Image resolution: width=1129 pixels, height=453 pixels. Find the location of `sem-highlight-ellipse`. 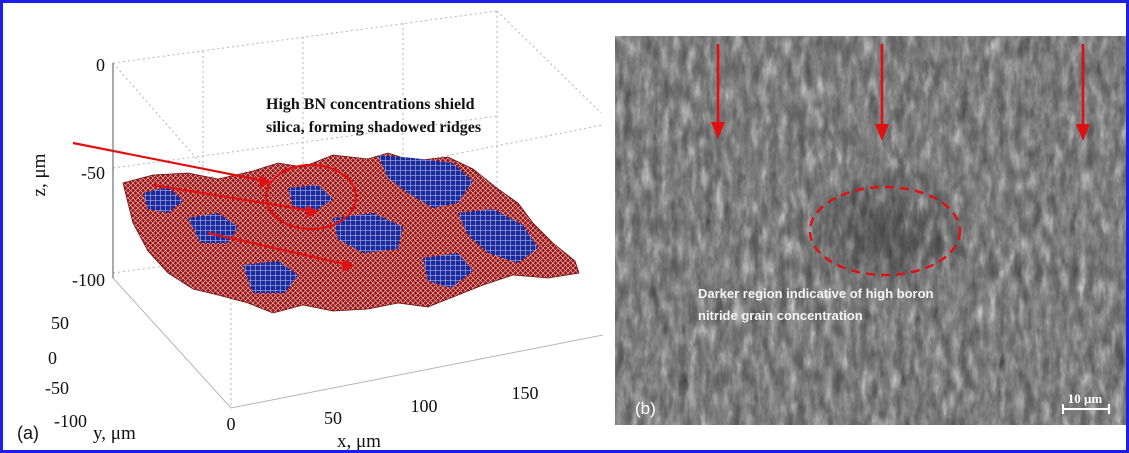

sem-highlight-ellipse is located at coordinates (885, 231).